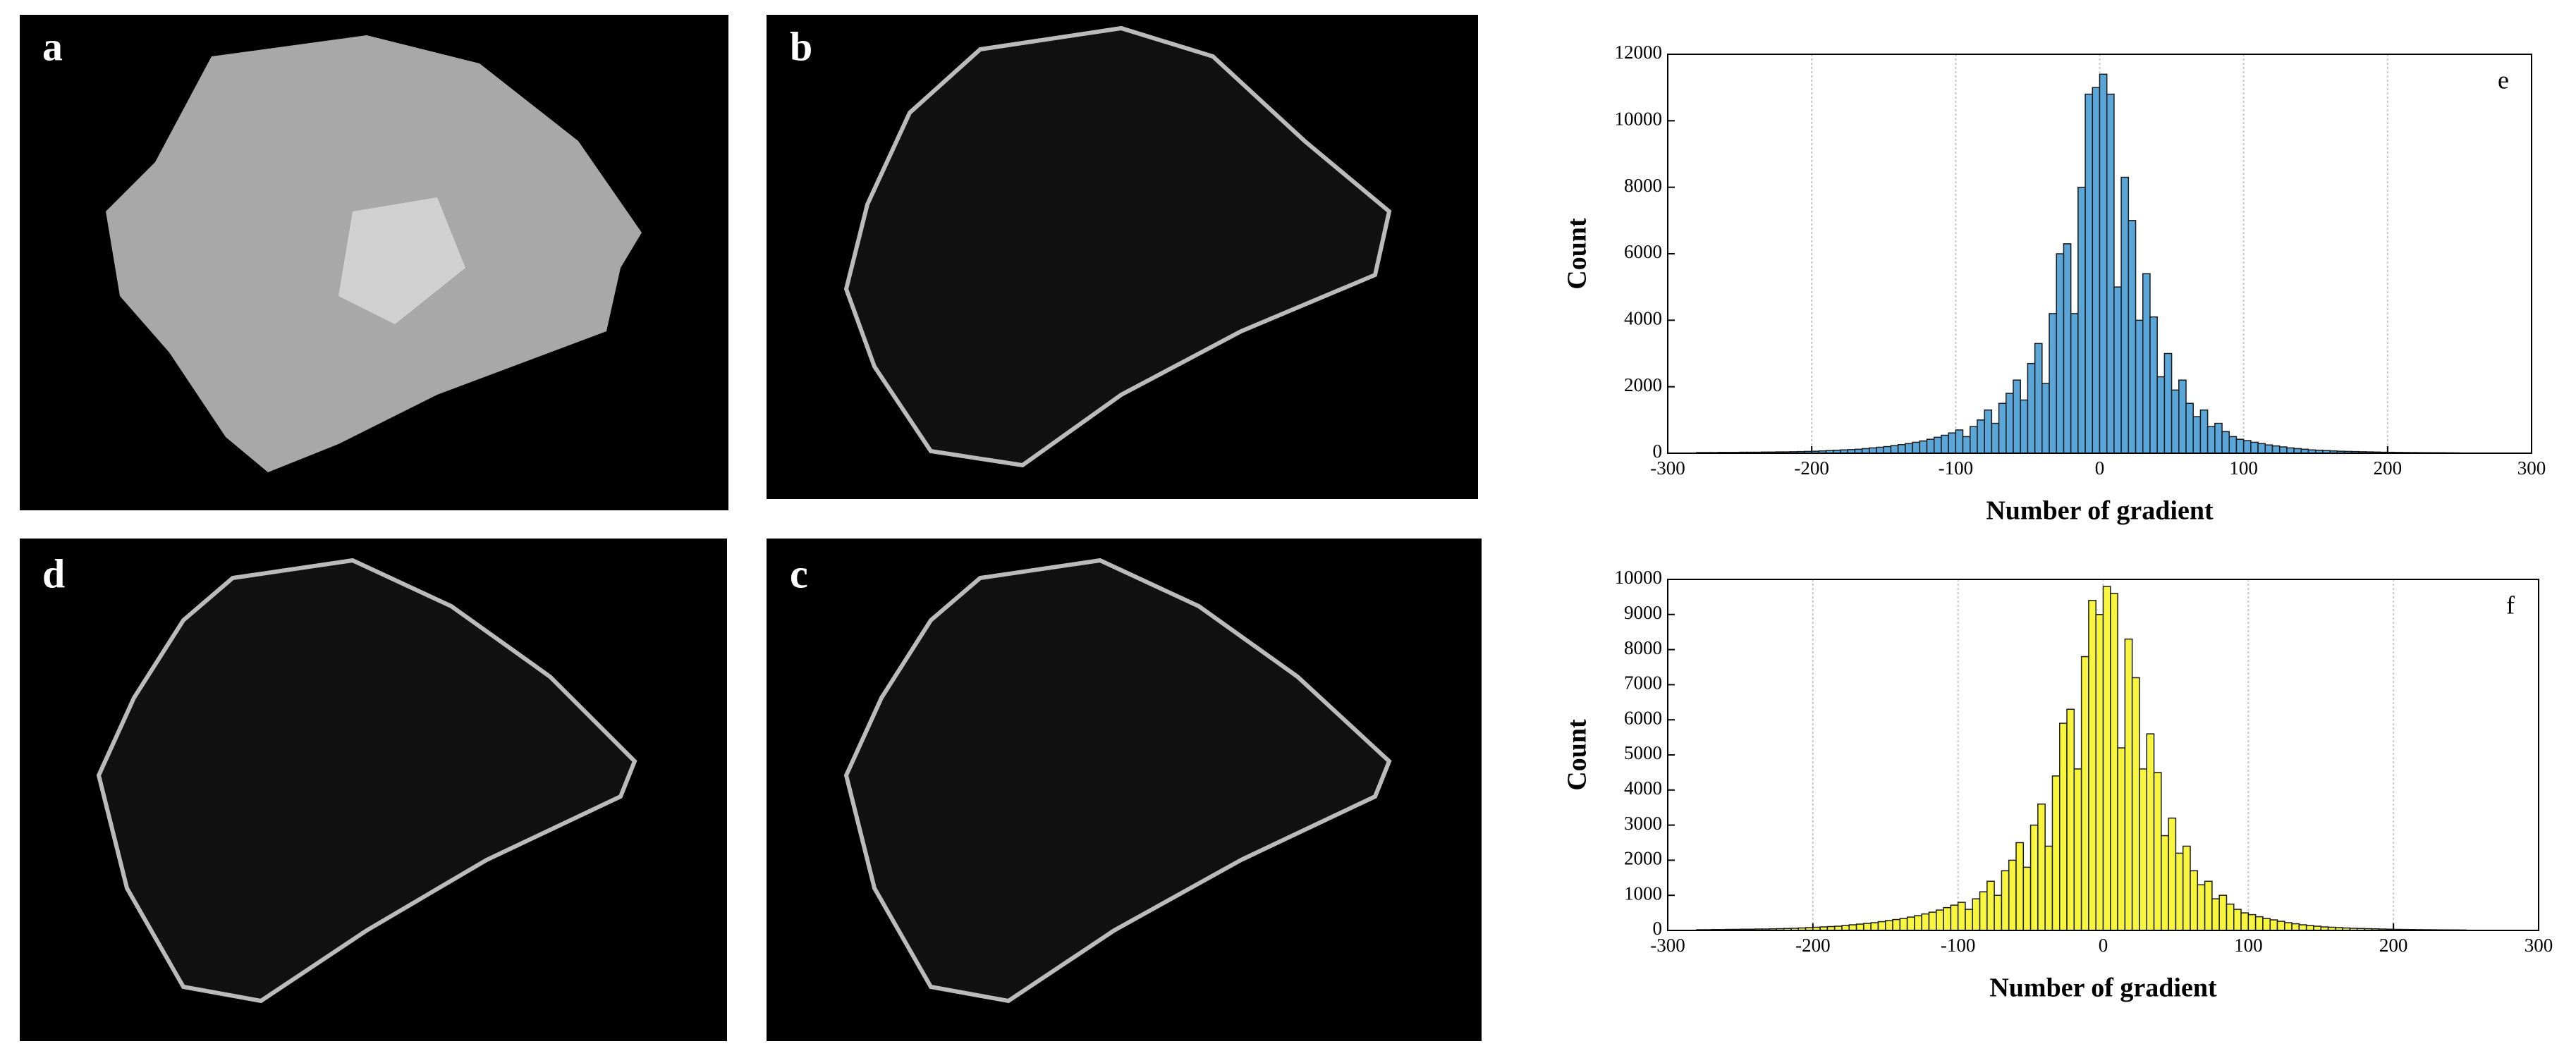  Describe the element at coordinates (799, 573) in the screenshot. I see `panel-label: c` at that location.